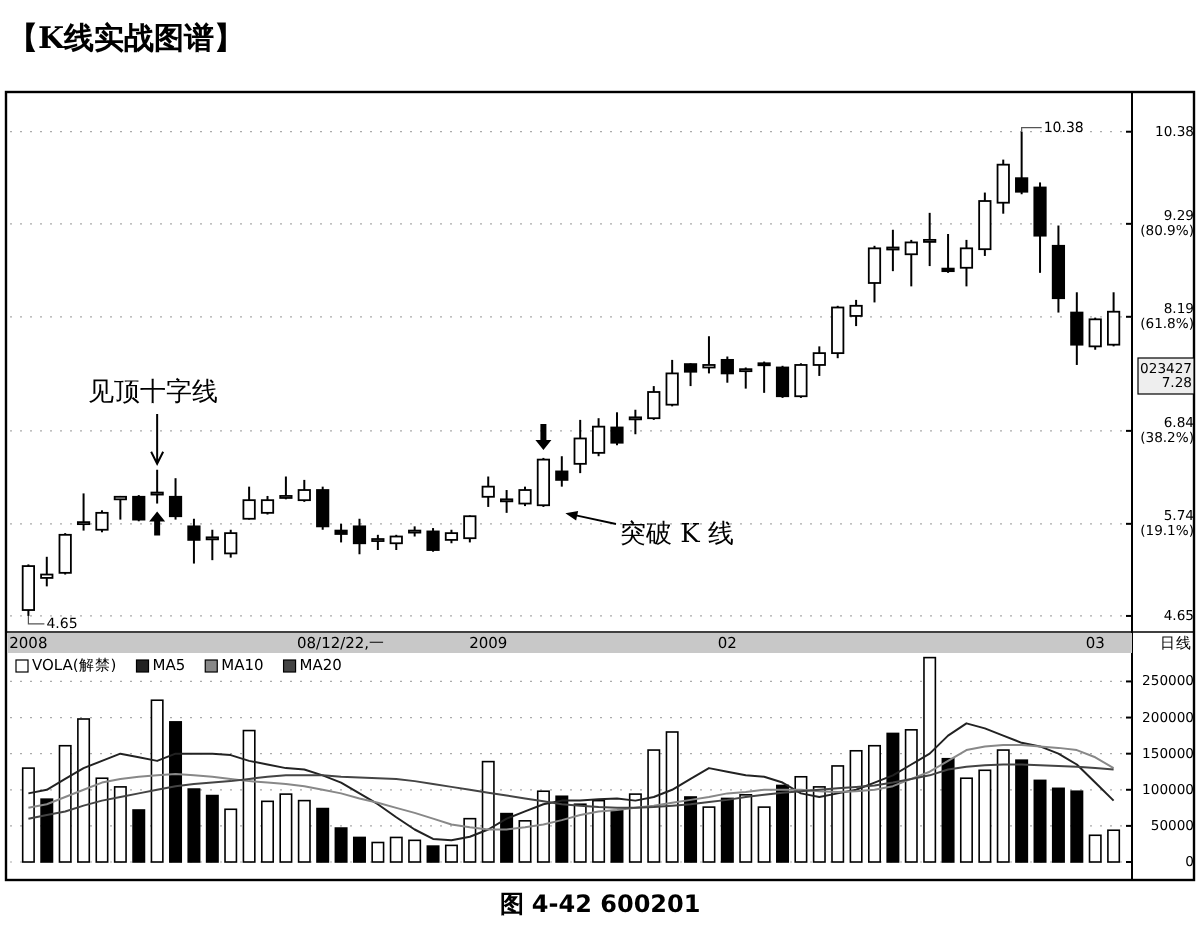 This screenshot has height=926, width=1198. Describe the element at coordinates (677, 535) in the screenshot. I see `annotation: 突破 K 线` at that location.